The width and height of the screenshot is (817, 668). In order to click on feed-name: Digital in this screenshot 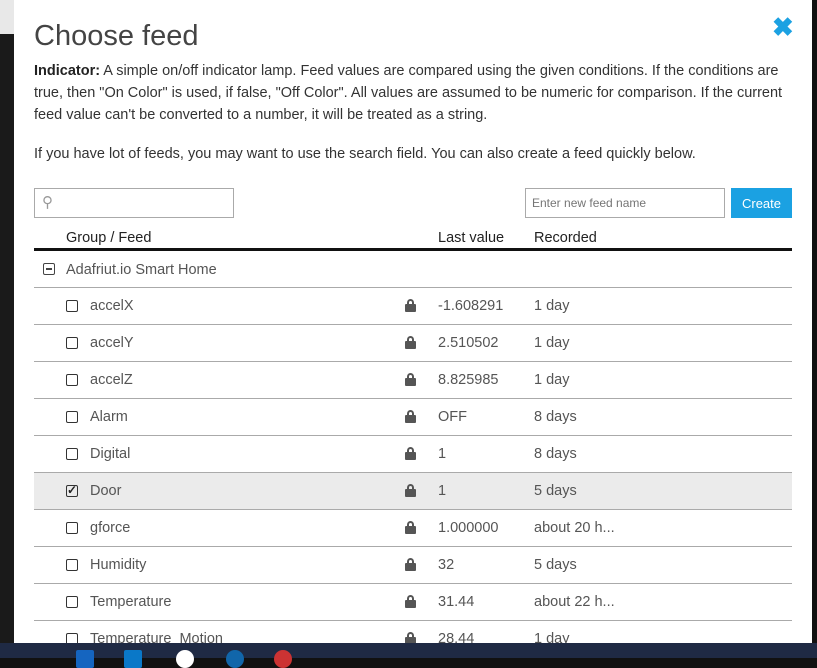, I will do `click(110, 454)`.